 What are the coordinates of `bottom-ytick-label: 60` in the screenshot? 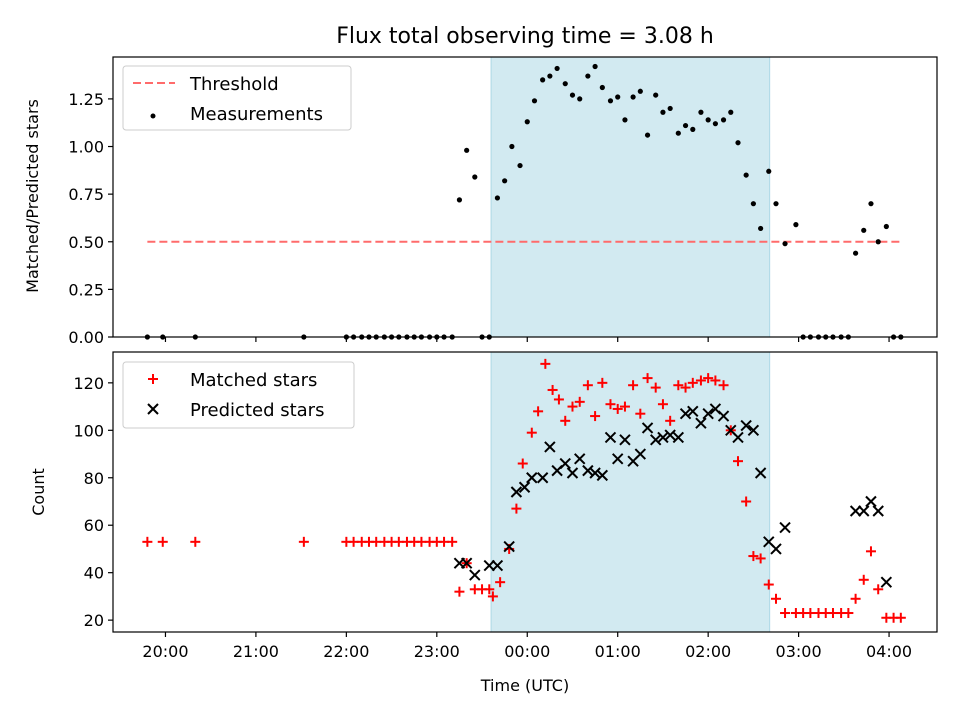 It's located at (94, 525).